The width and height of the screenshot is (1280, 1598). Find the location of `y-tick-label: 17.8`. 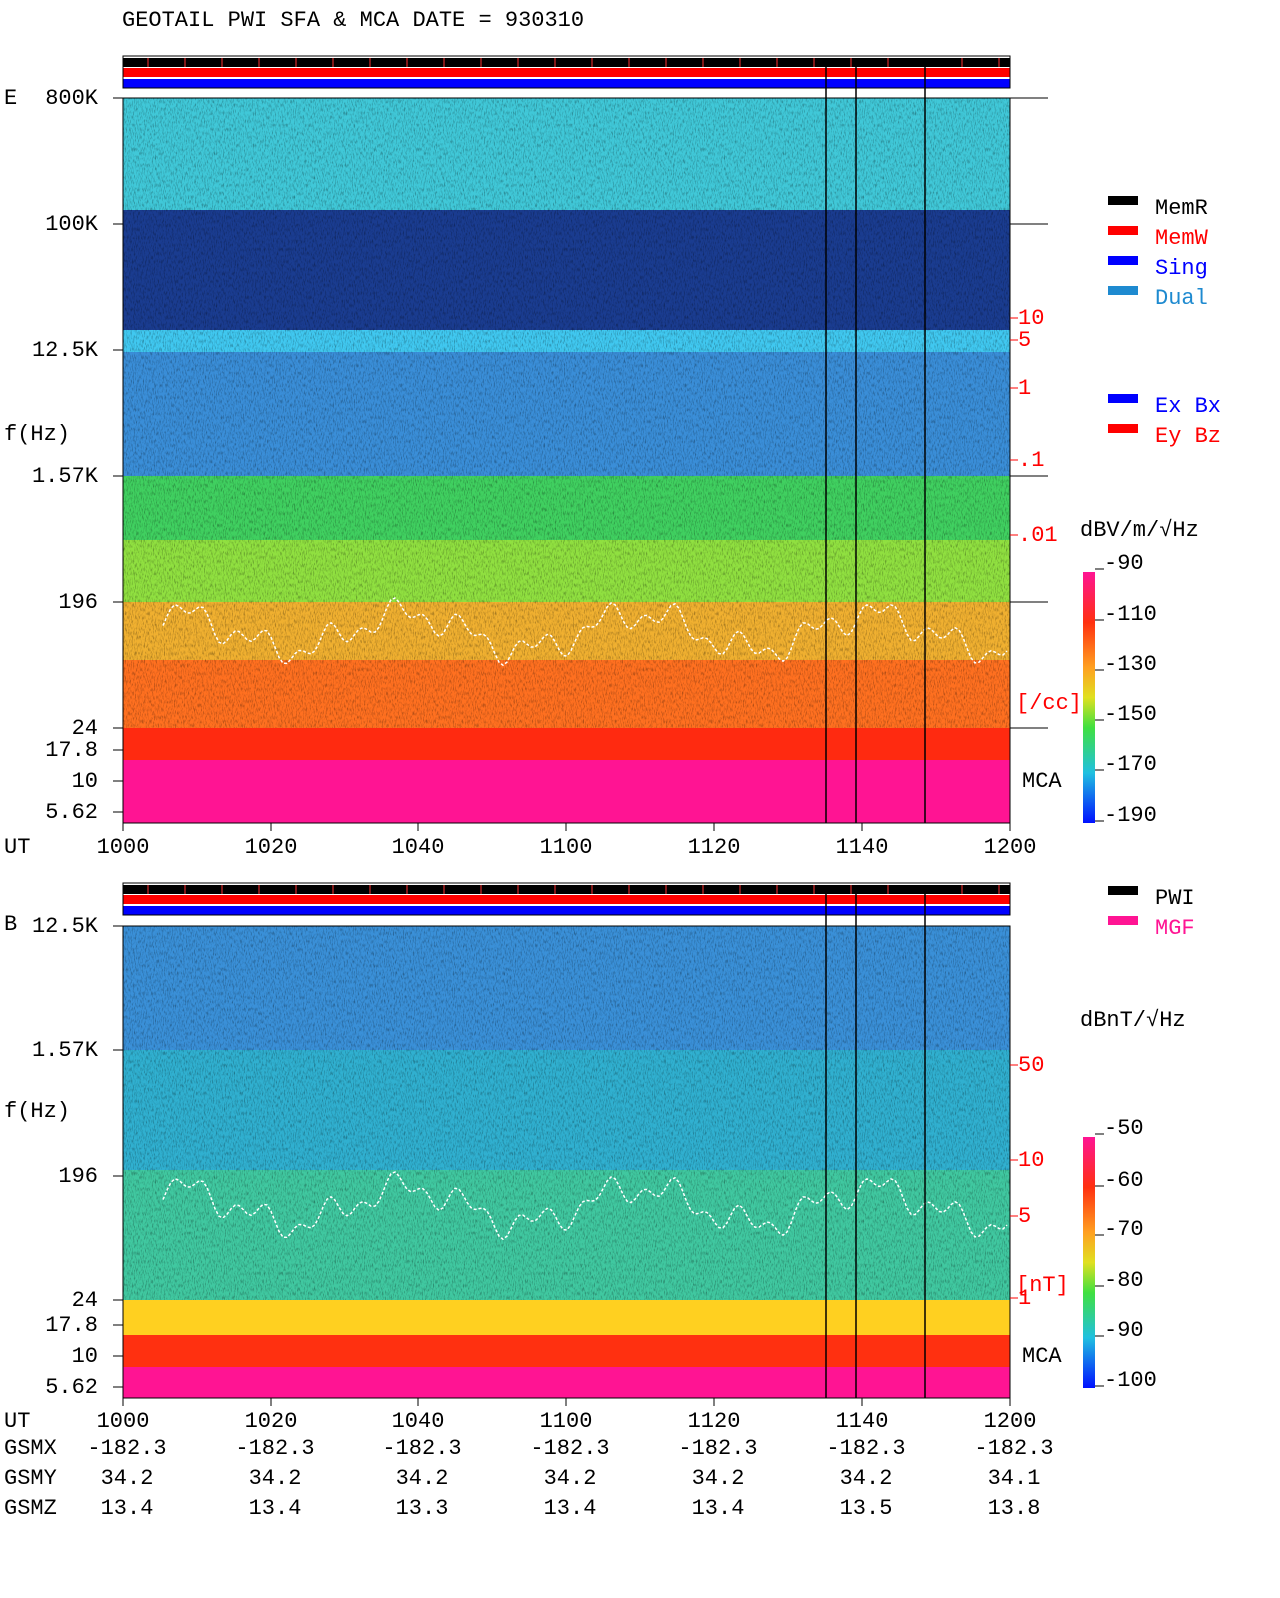

y-tick-label: 17.8 is located at coordinates (71, 750).